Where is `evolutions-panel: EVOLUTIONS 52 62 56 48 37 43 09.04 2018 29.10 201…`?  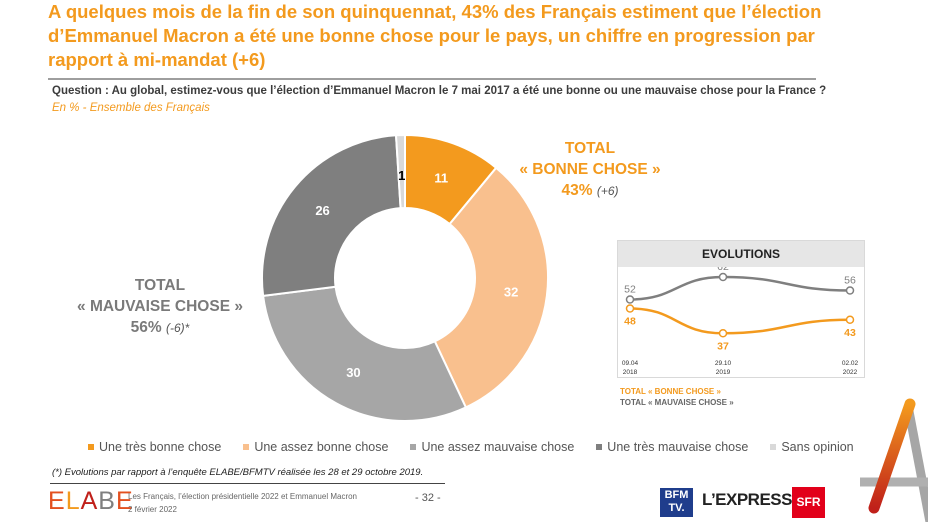 evolutions-panel: EVOLUTIONS 52 62 56 48 37 43 09.04 2018 29.10 201… is located at coordinates (741, 309).